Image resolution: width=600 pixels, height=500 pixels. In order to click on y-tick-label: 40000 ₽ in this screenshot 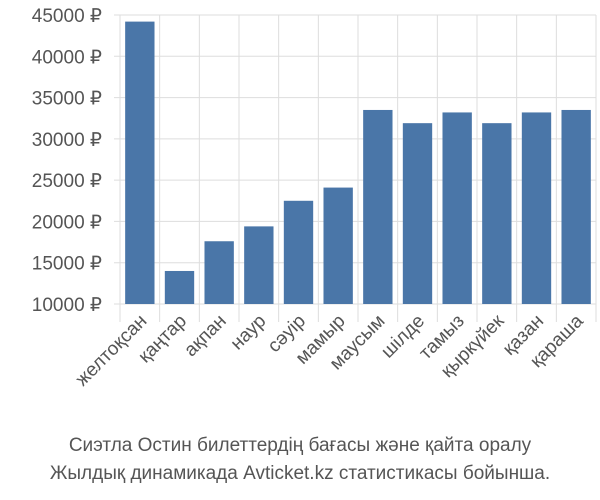, I will do `click(67, 57)`.